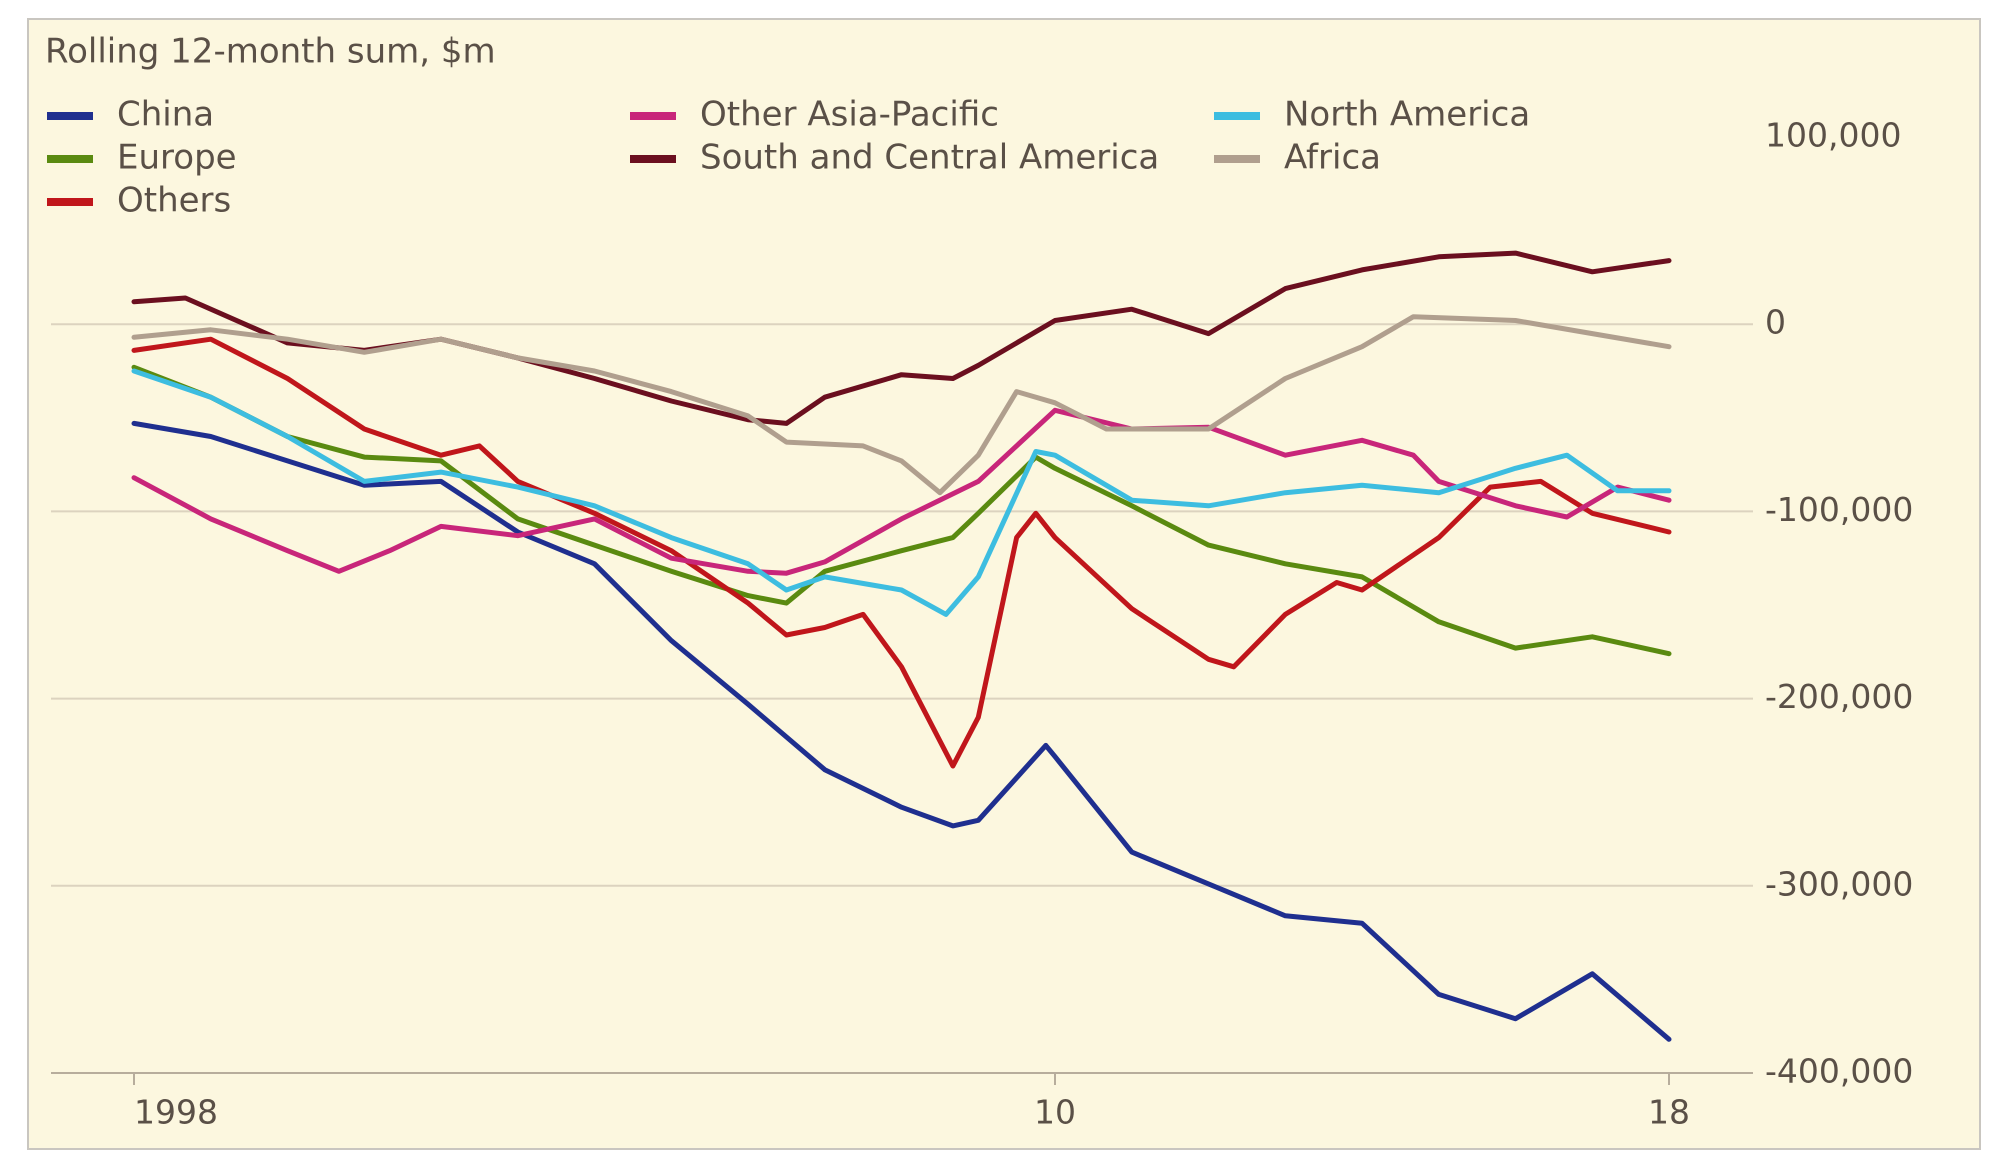 This screenshot has height=1171, width=2005. Describe the element at coordinates (165, 115) in the screenshot. I see `legend-label: China` at that location.